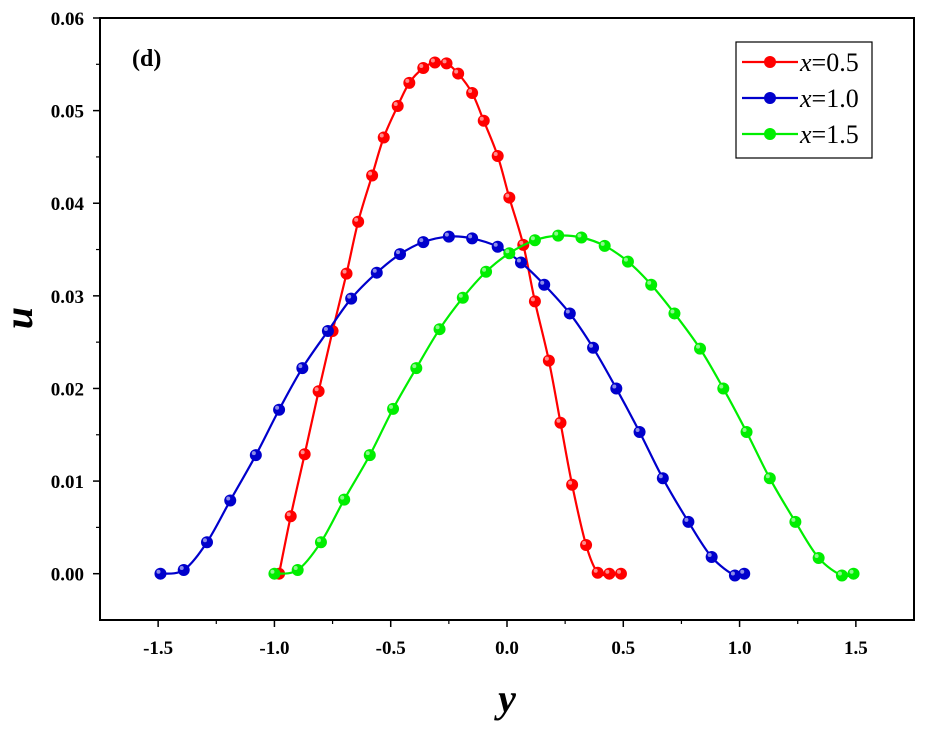 The height and width of the screenshot is (732, 933). What do you see at coordinates (804, 100) in the screenshot?
I see `legend: x=0.5x=1.0x=1.5` at bounding box center [804, 100].